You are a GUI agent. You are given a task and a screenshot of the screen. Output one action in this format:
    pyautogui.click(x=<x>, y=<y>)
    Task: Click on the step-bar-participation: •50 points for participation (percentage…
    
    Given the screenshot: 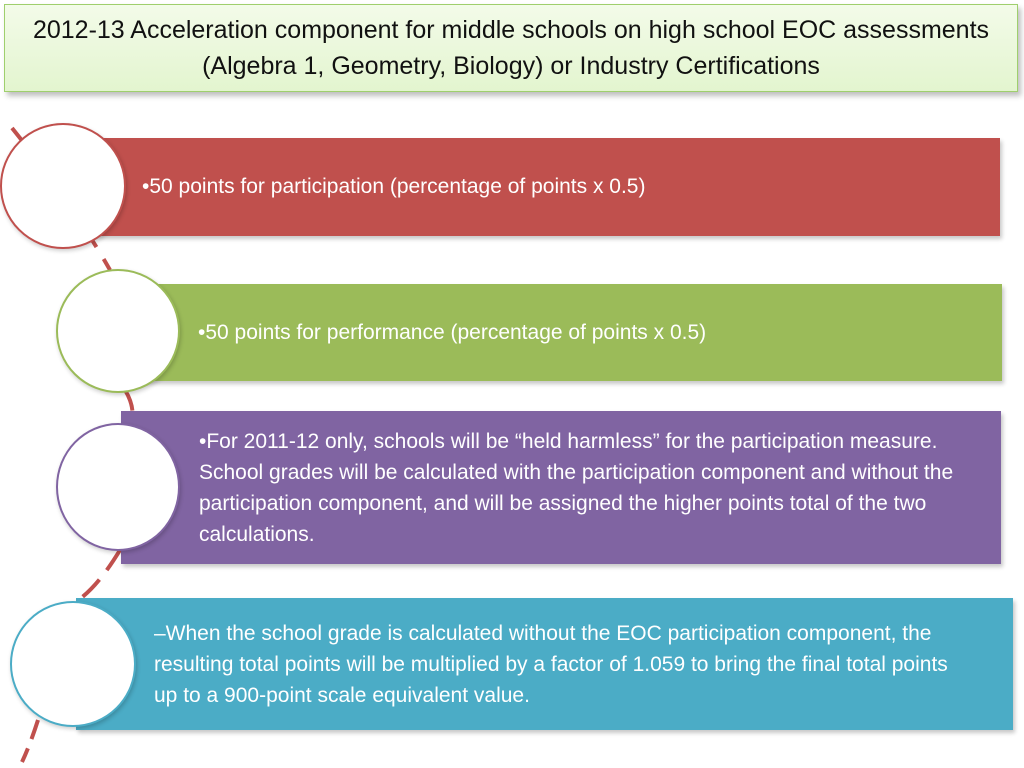 What is the action you would take?
    pyautogui.click(x=548, y=187)
    